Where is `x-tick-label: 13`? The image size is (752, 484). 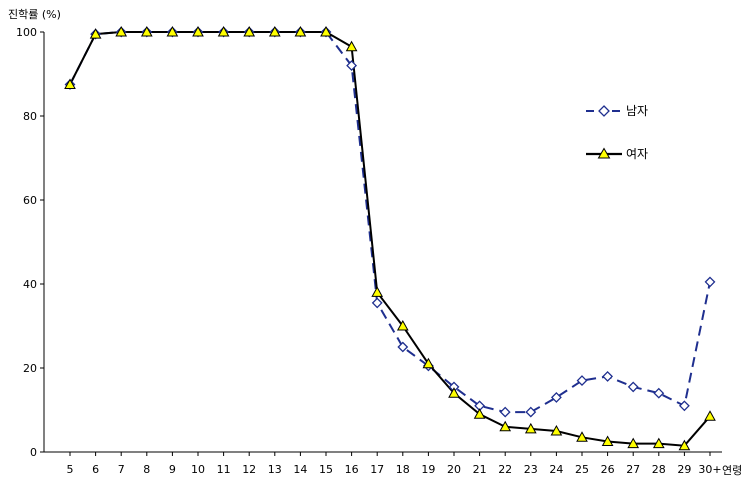 x-tick-label: 13 is located at coordinates (275, 469).